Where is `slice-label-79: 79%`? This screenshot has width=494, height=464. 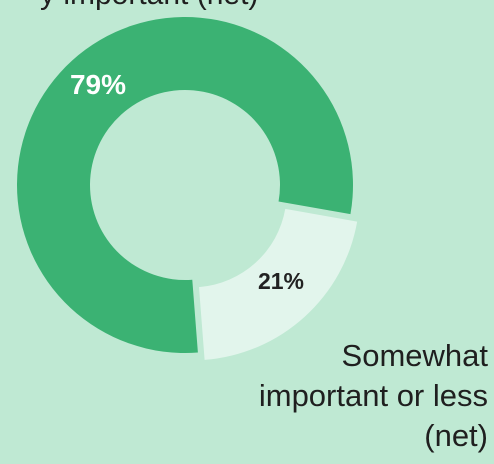 slice-label-79: 79% is located at coordinates (98, 84).